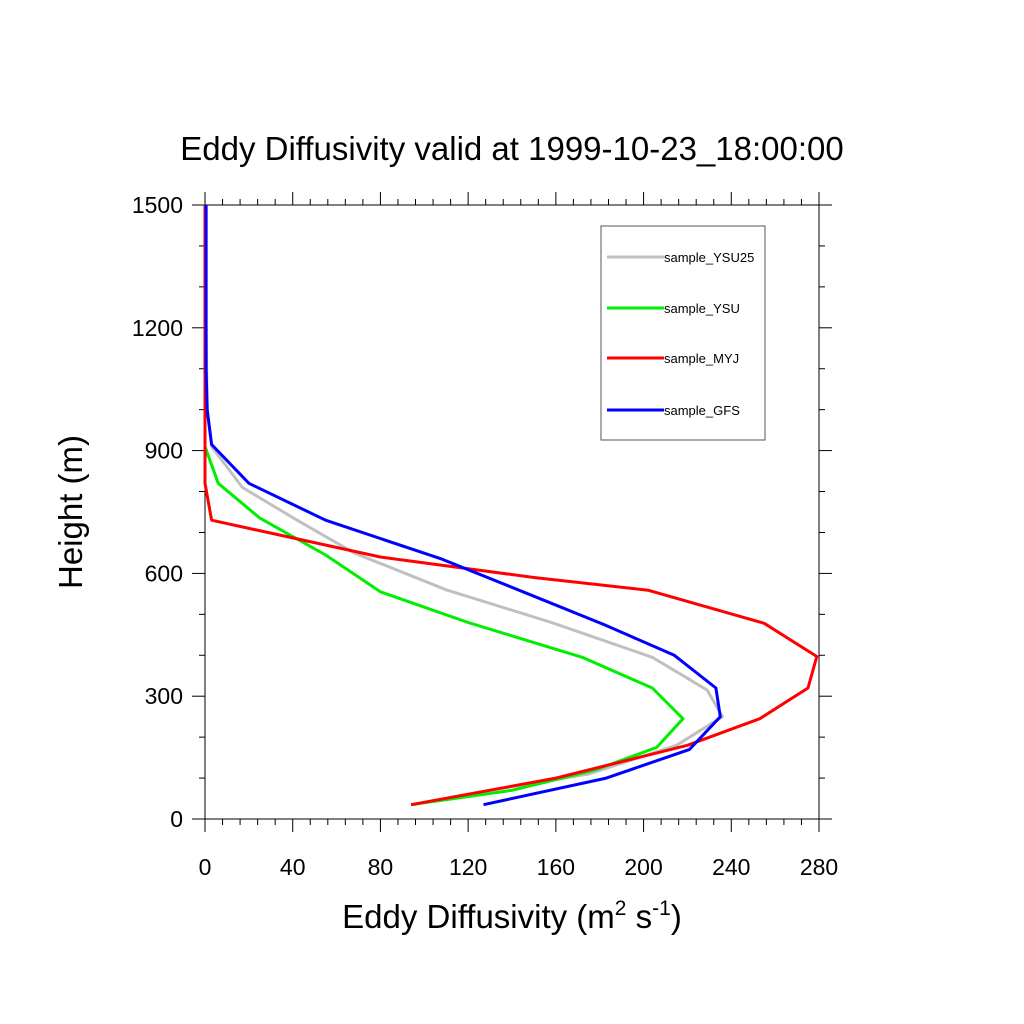  Describe the element at coordinates (164, 573) in the screenshot. I see `y-tick-label: 600` at that location.